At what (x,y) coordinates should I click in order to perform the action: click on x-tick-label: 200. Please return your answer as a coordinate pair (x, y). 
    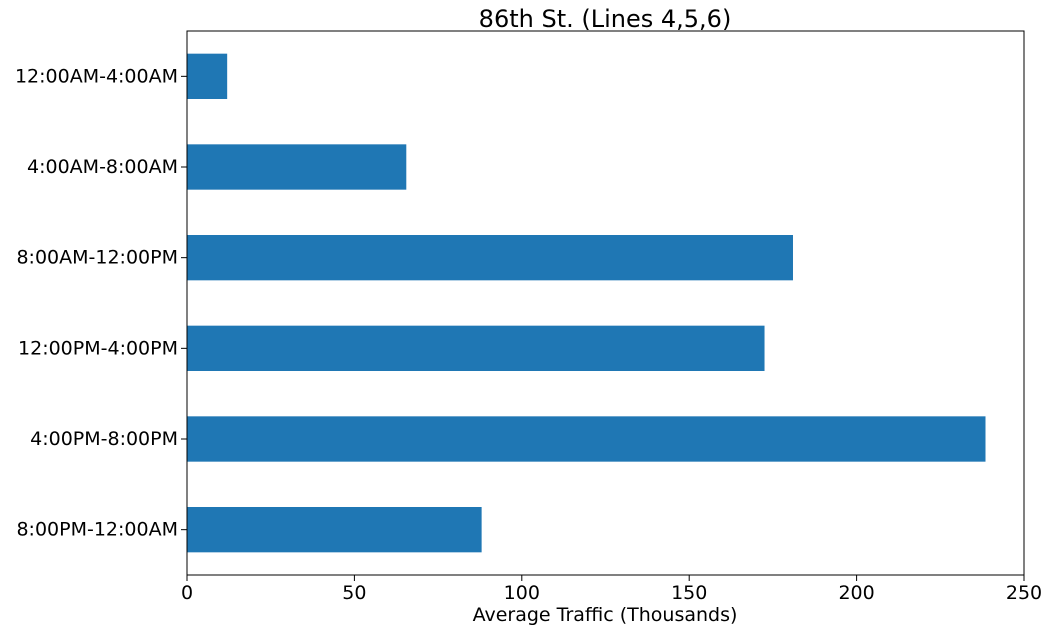
    Looking at the image, I should click on (856, 593).